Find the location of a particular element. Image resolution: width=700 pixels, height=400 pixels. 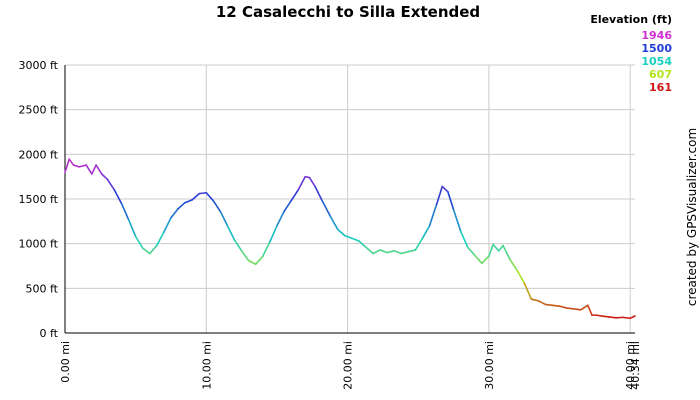

y-tick-label: 2500 ft is located at coordinates (39, 110).